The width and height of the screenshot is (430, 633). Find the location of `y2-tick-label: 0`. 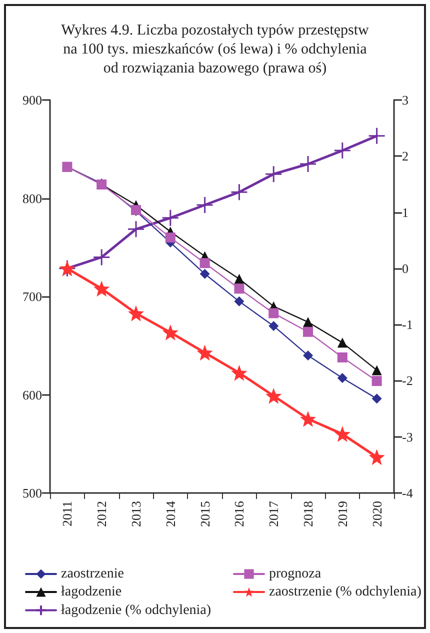

y2-tick-label: 0 is located at coordinates (405, 268).